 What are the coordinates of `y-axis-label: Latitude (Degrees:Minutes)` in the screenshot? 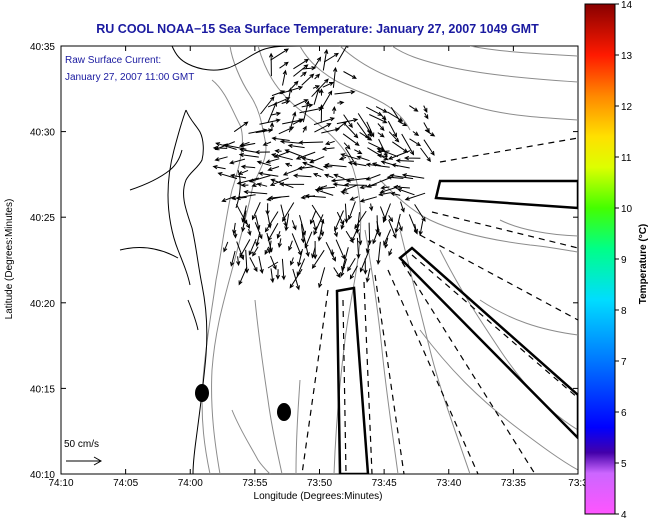 It's located at (9, 259).